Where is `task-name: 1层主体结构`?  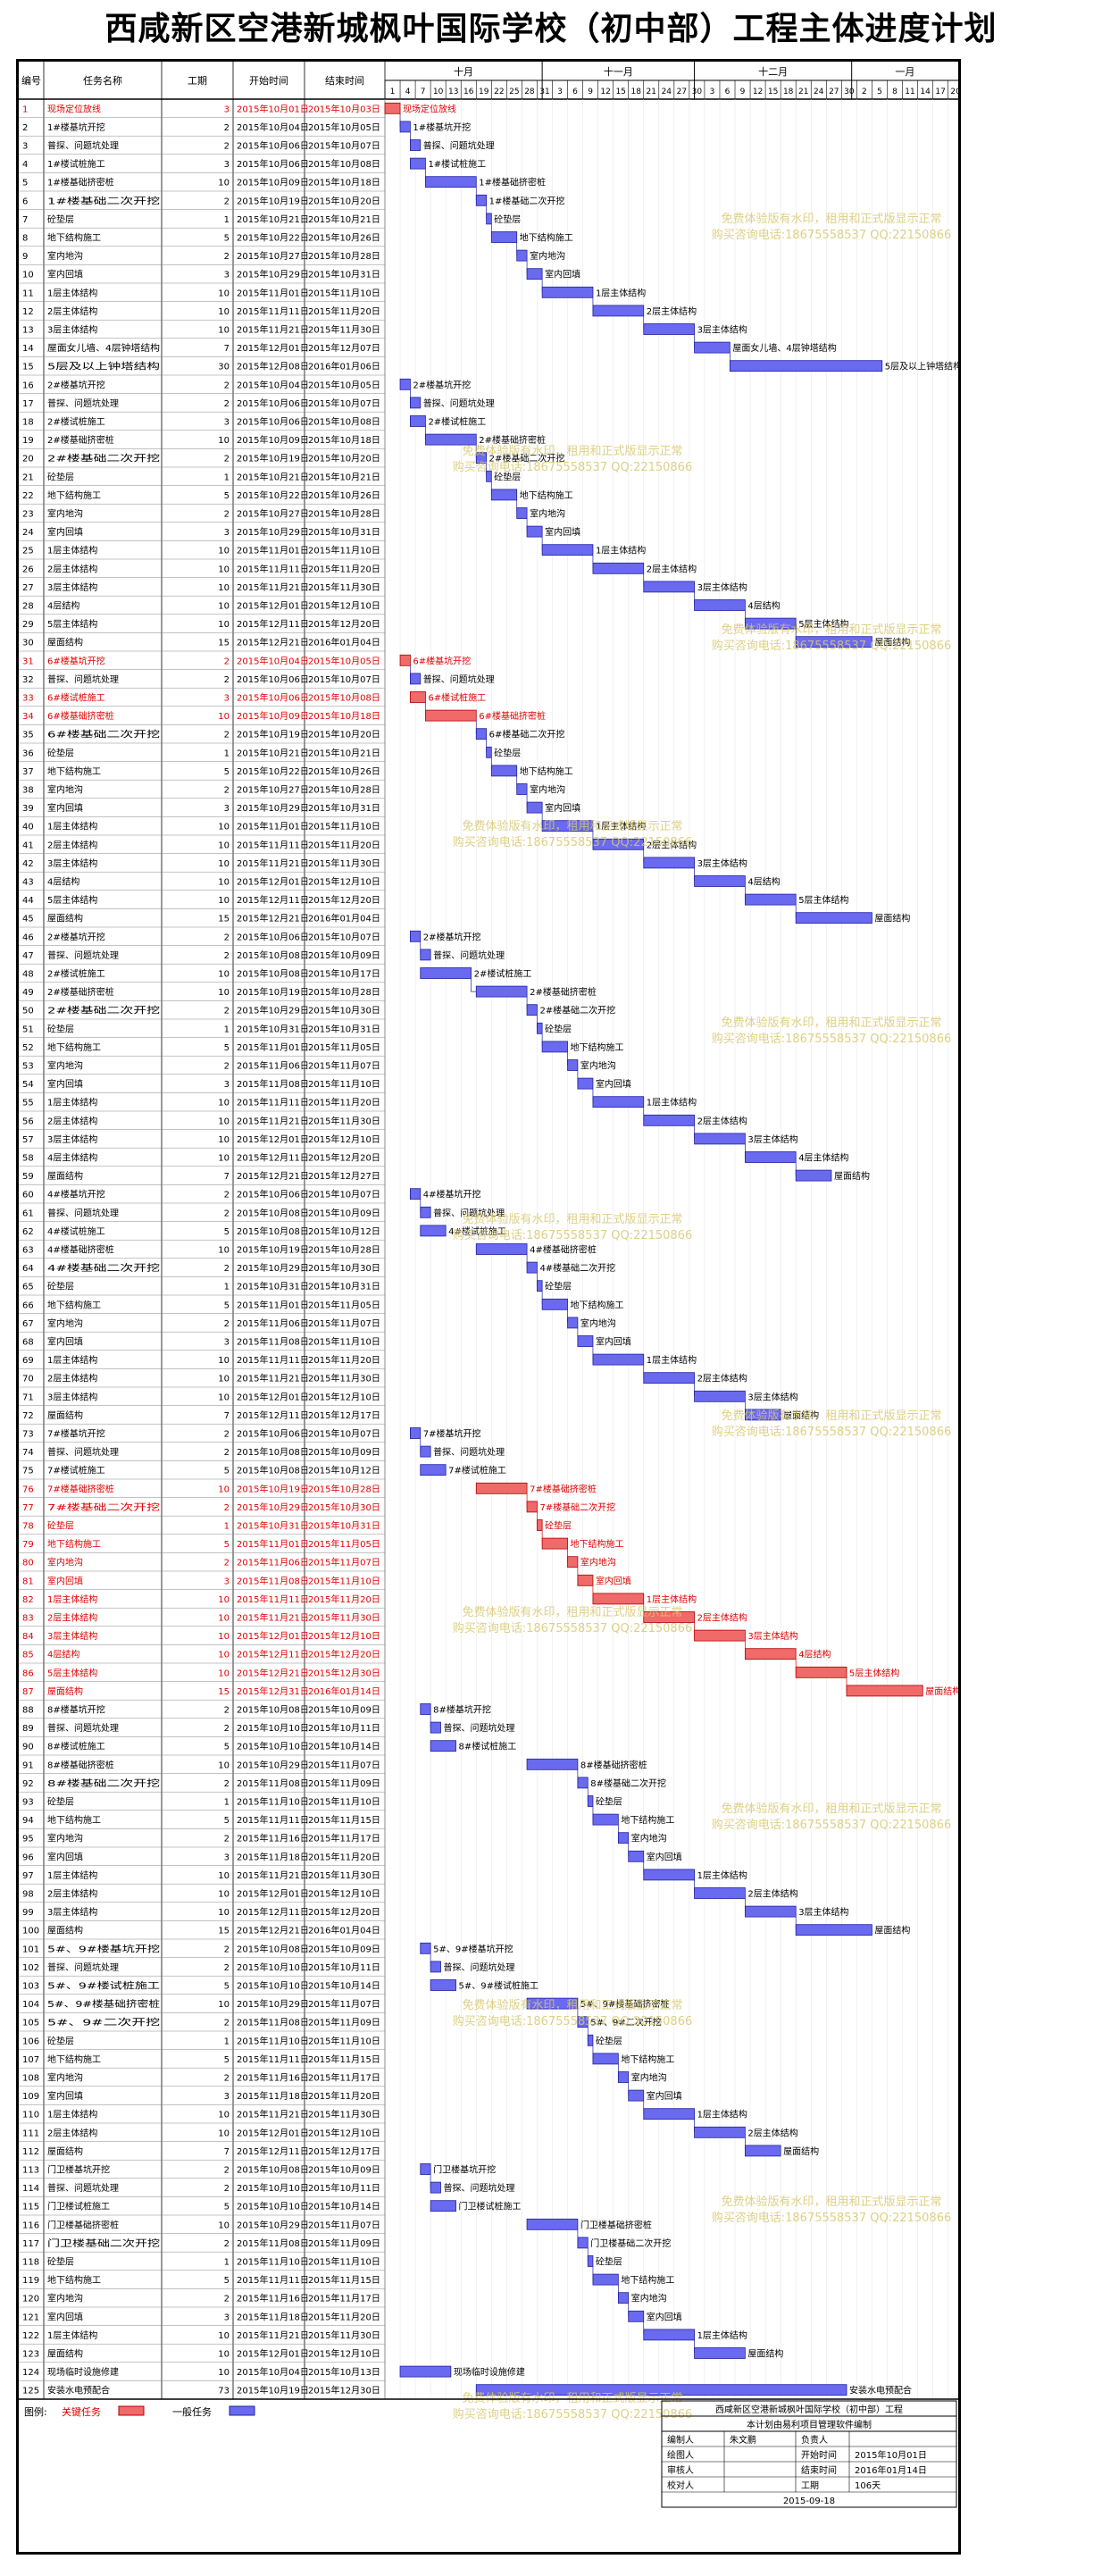
task-name: 1层主体结构 is located at coordinates (72, 1599).